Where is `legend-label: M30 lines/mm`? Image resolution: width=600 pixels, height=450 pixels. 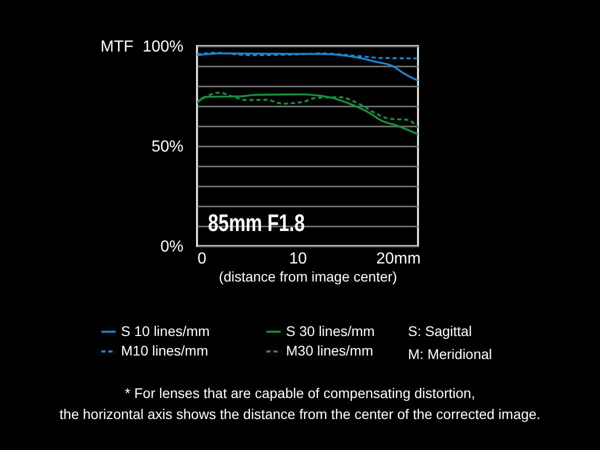 legend-label: M30 lines/mm is located at coordinates (330, 350).